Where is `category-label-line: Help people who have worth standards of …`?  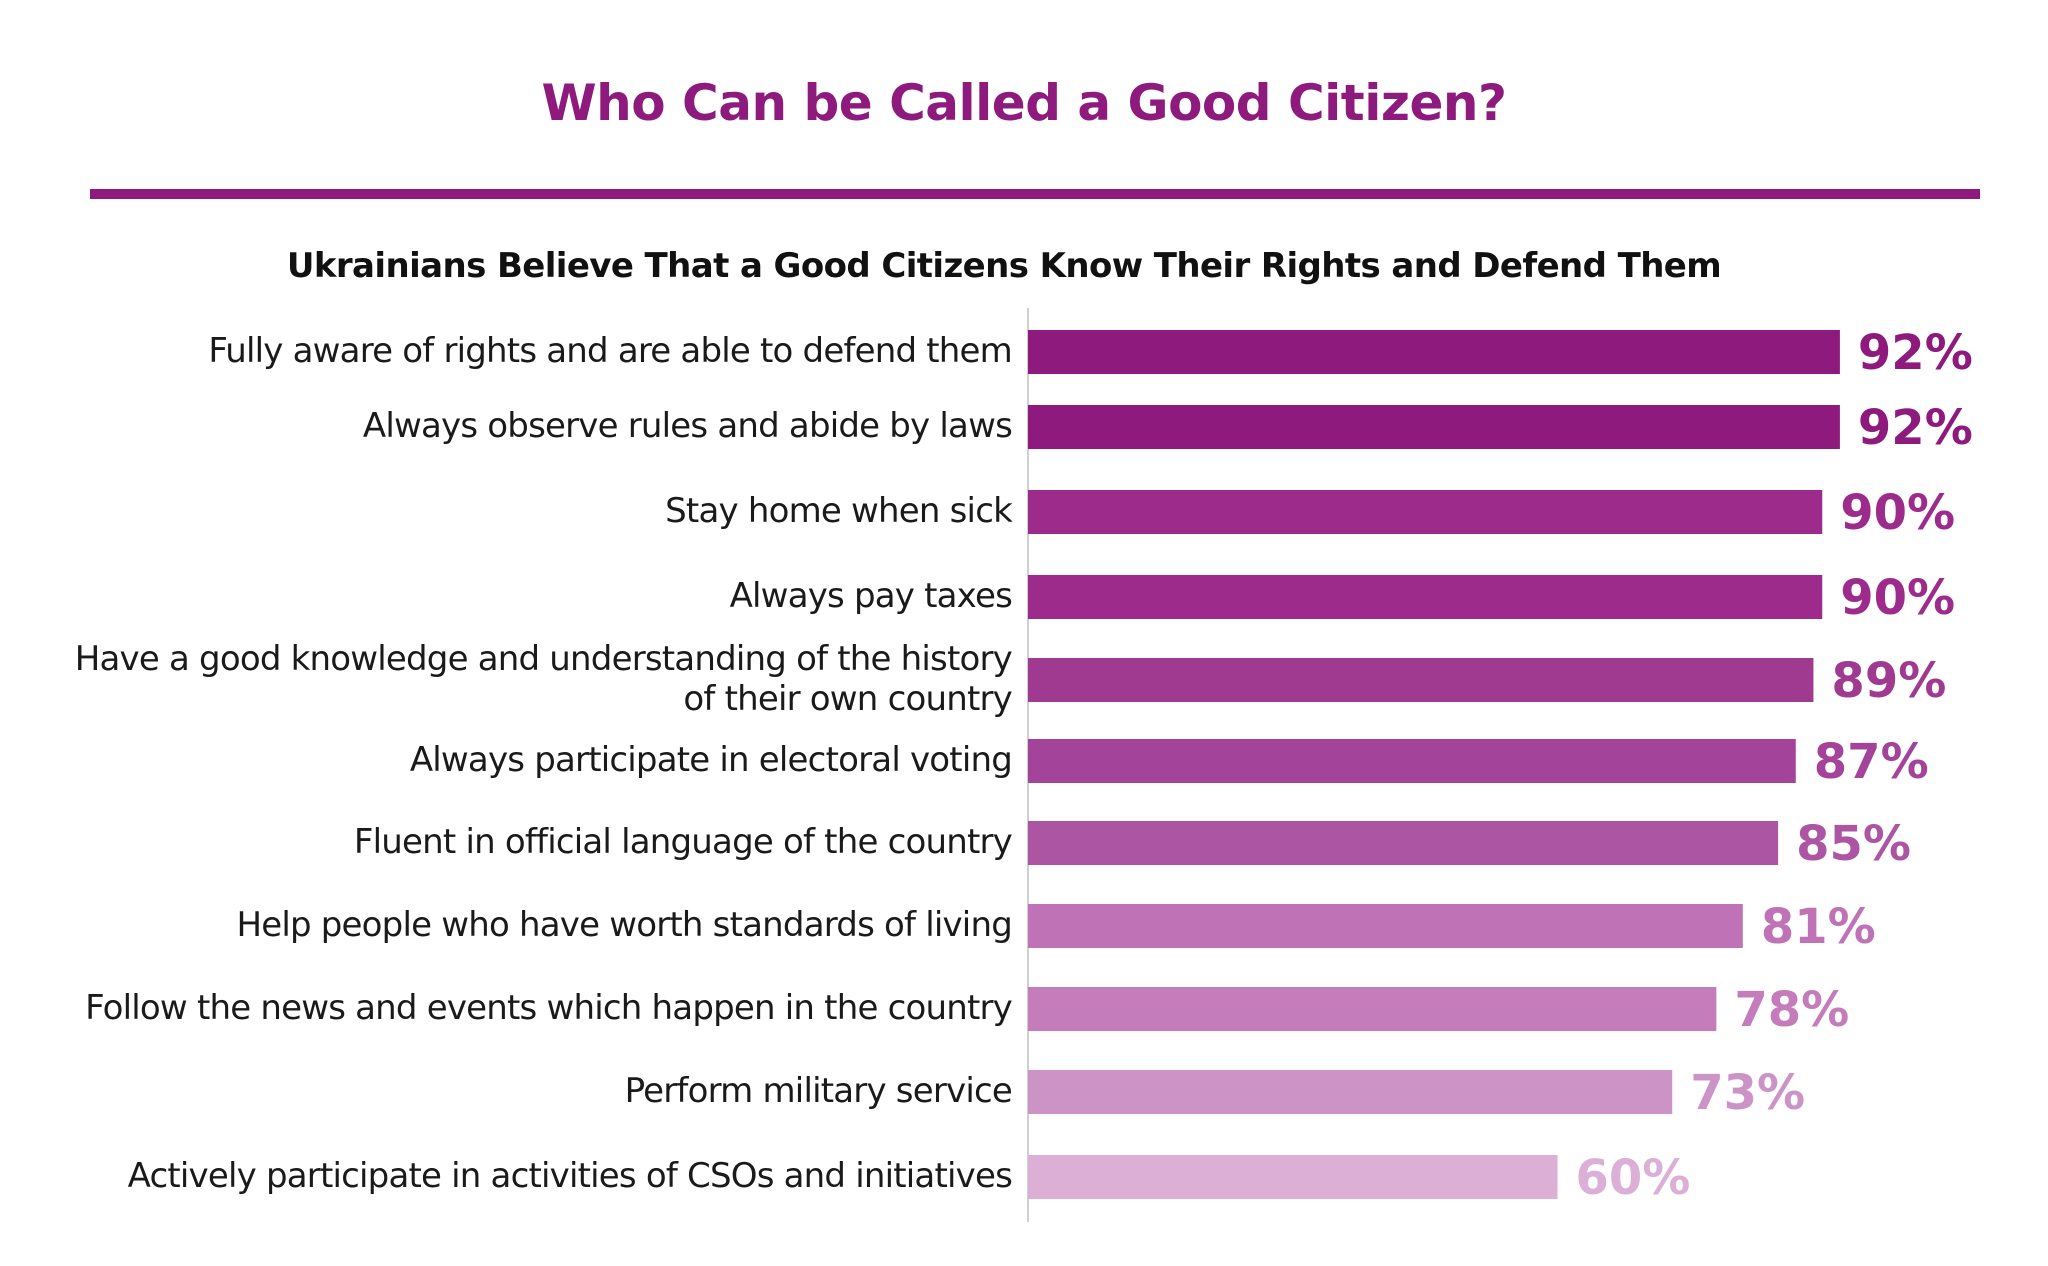 category-label-line: Help people who have worth standards of … is located at coordinates (624, 925).